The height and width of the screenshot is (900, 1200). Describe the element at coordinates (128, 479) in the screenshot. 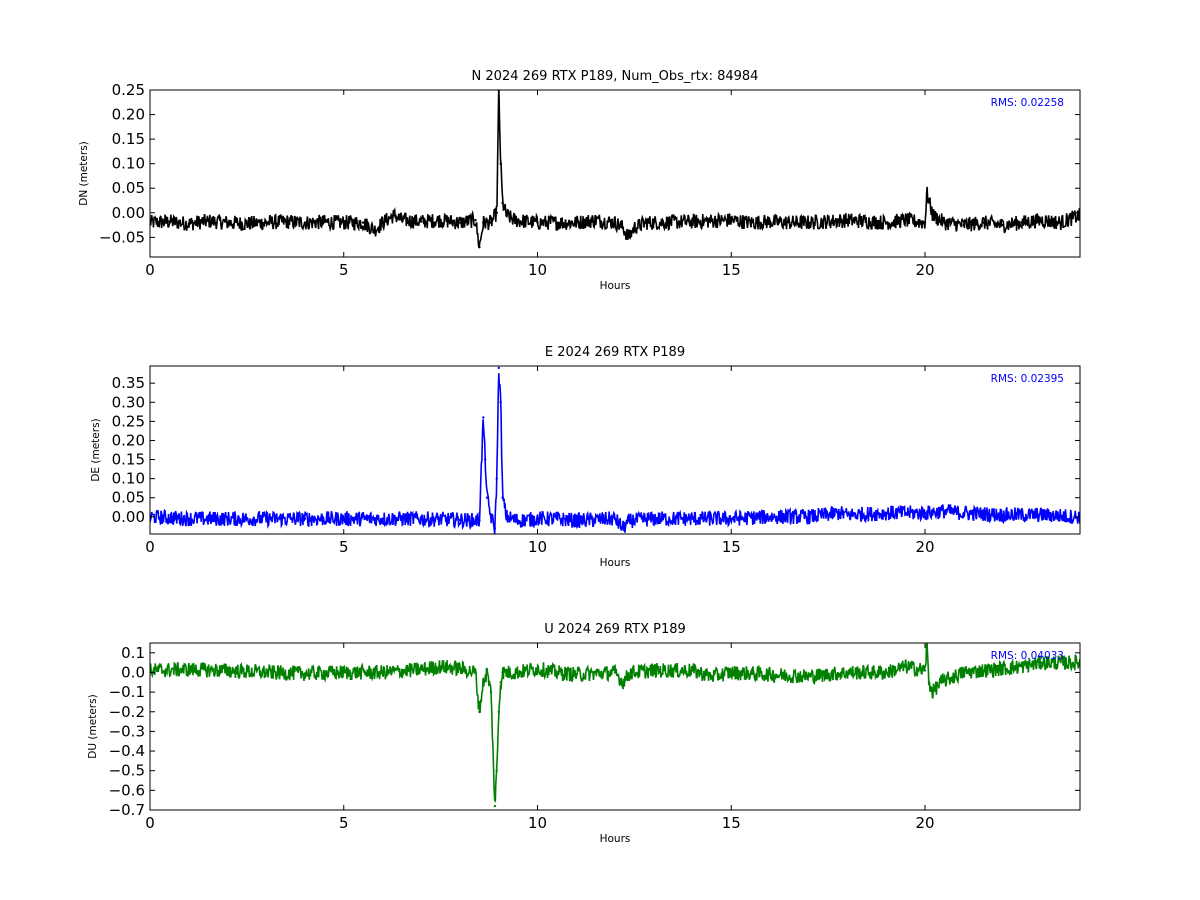

I see `y-tick-label-east: 0.10` at that location.